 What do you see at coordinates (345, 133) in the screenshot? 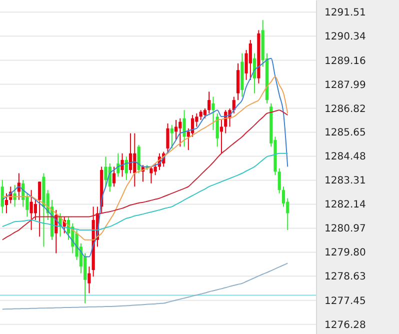
I see `y-tick-label: 1285.65` at bounding box center [345, 133].